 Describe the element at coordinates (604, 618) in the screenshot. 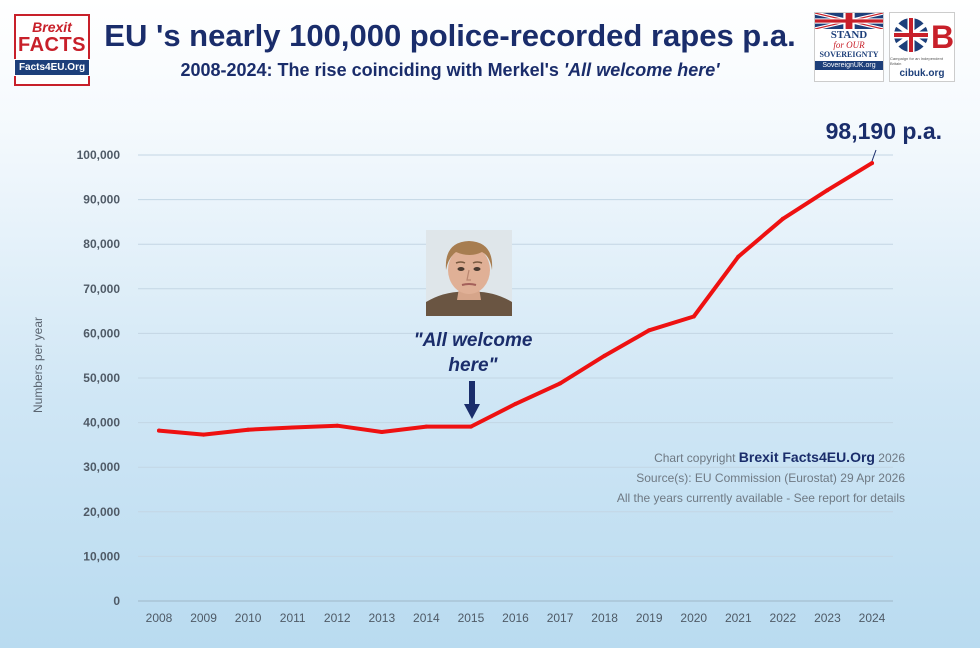

I see `x-tick-label: 2018` at that location.